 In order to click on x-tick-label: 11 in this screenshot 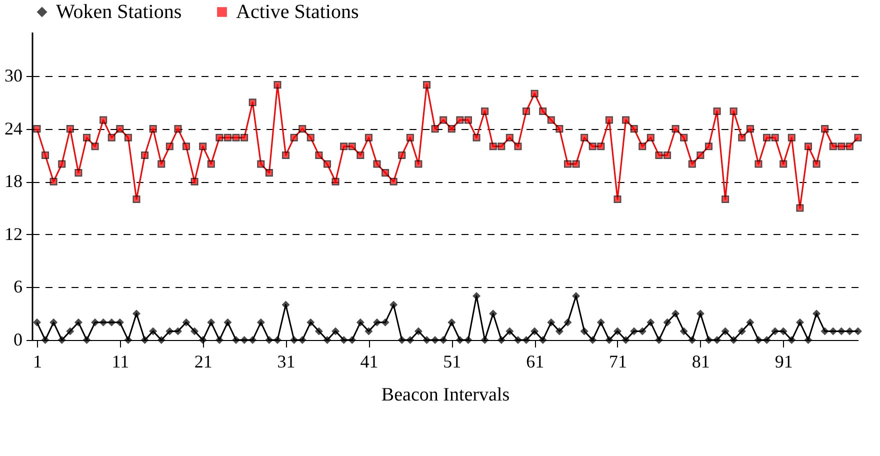, I will do `click(121, 362)`.